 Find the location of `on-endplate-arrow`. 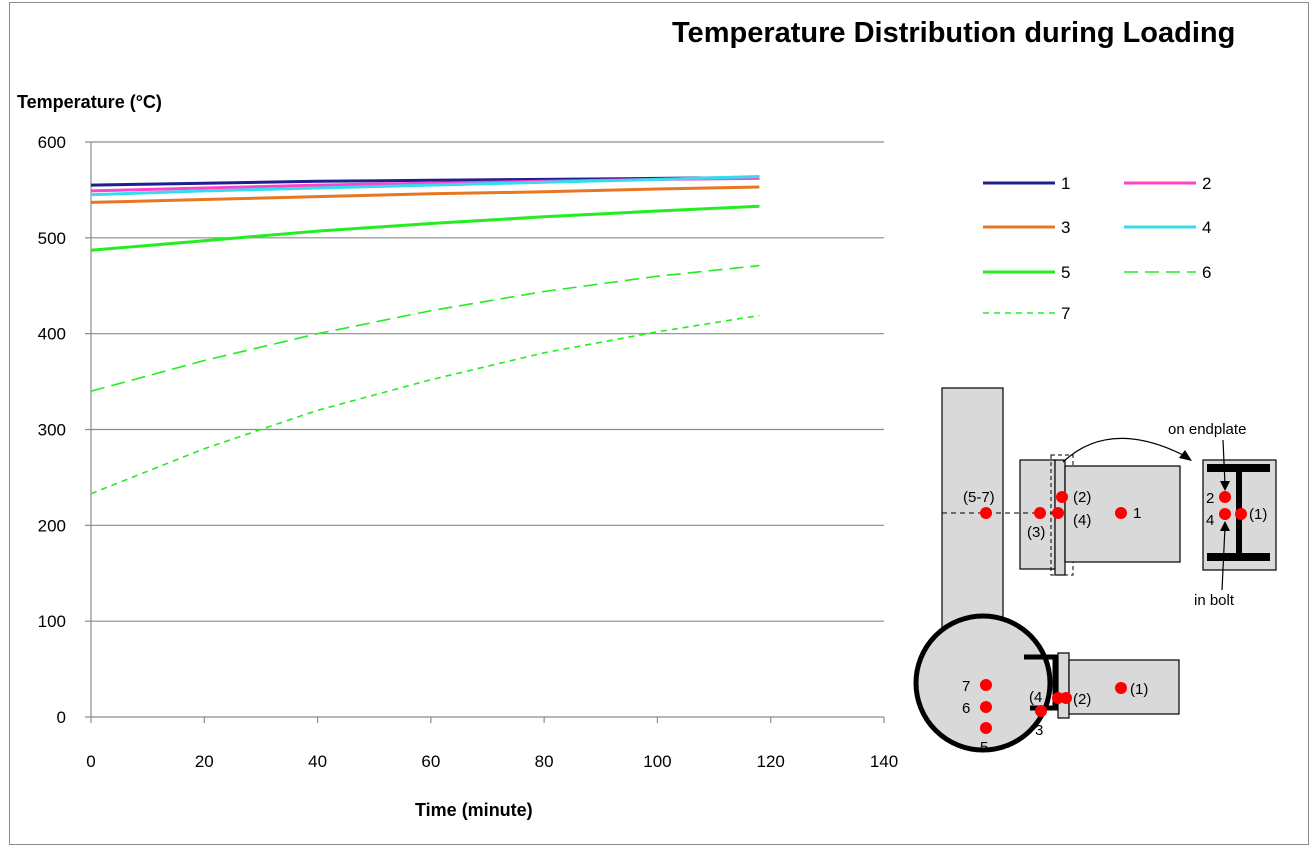

on-endplate-arrow is located at coordinates (1224, 462).